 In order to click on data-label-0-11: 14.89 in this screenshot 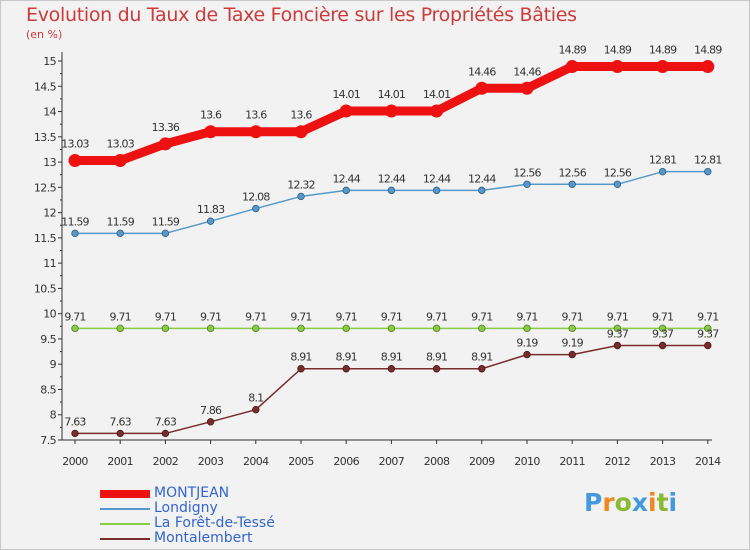, I will do `click(572, 50)`.